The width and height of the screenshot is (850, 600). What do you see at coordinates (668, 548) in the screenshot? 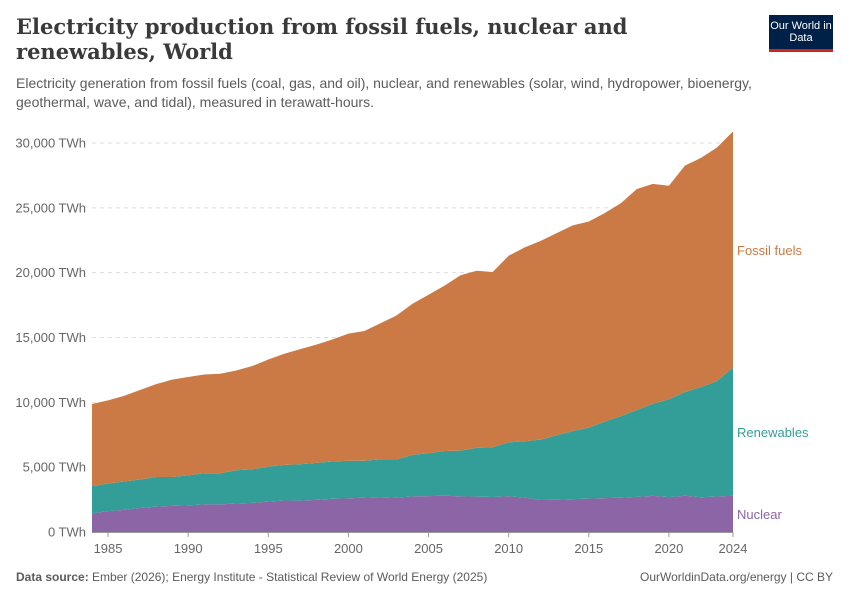
I see `x-tick-label: 2020` at bounding box center [668, 548].